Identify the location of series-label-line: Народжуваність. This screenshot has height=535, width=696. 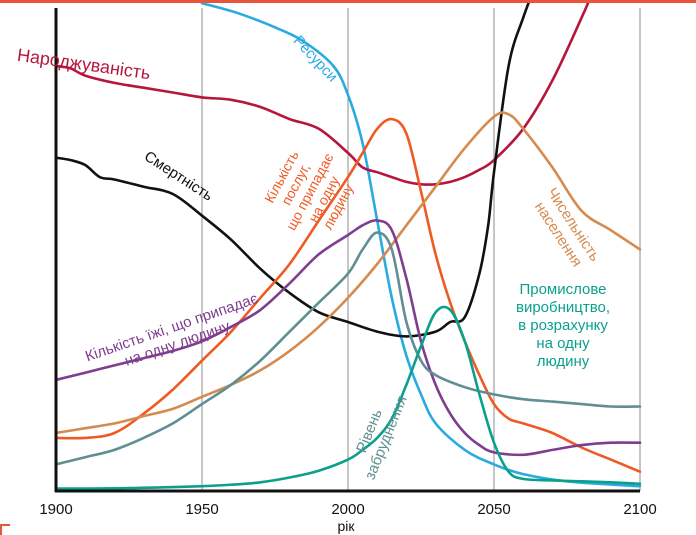
(84, 64).